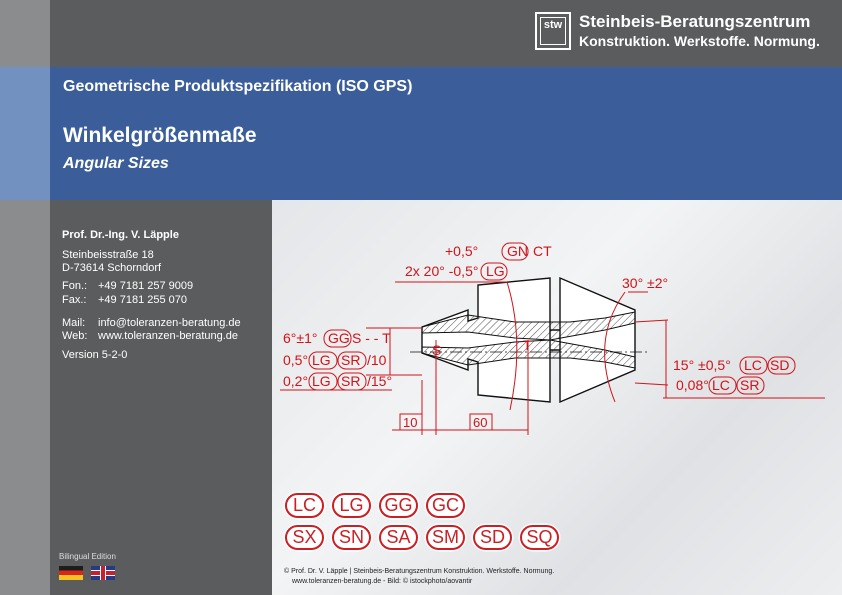 The width and height of the screenshot is (842, 595). What do you see at coordinates (300, 338) in the screenshot?
I see `ann-6: 6°±1°` at bounding box center [300, 338].